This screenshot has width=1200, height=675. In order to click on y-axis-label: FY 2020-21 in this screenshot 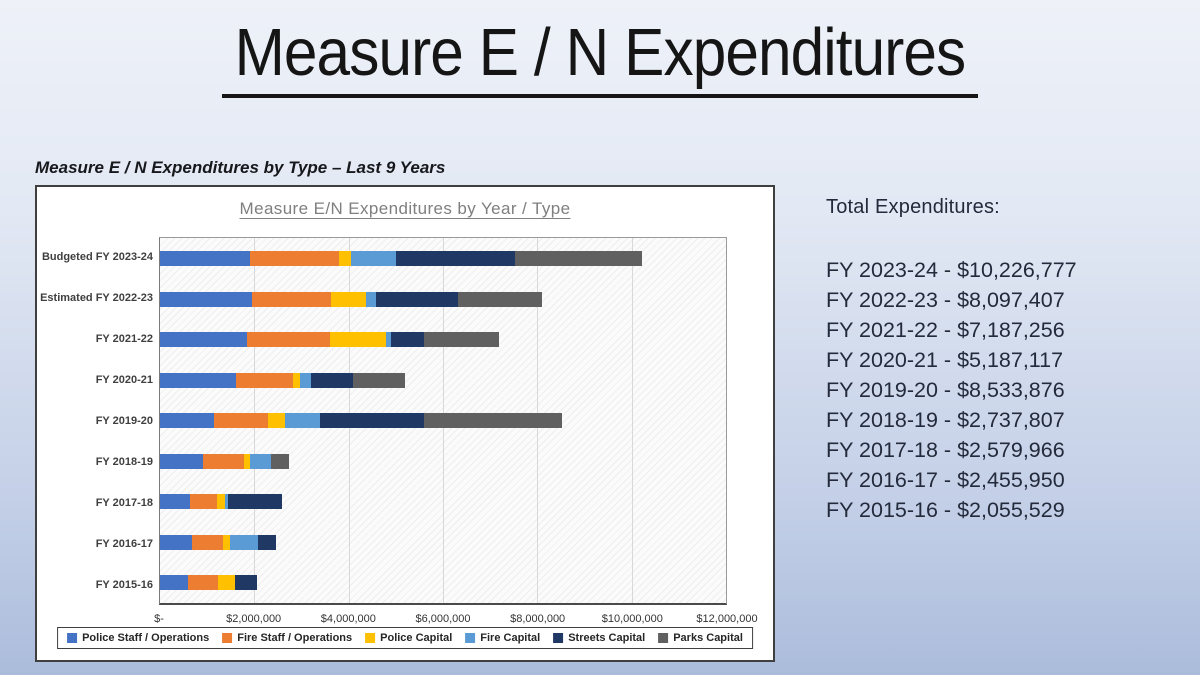, I will do `click(124, 380)`.